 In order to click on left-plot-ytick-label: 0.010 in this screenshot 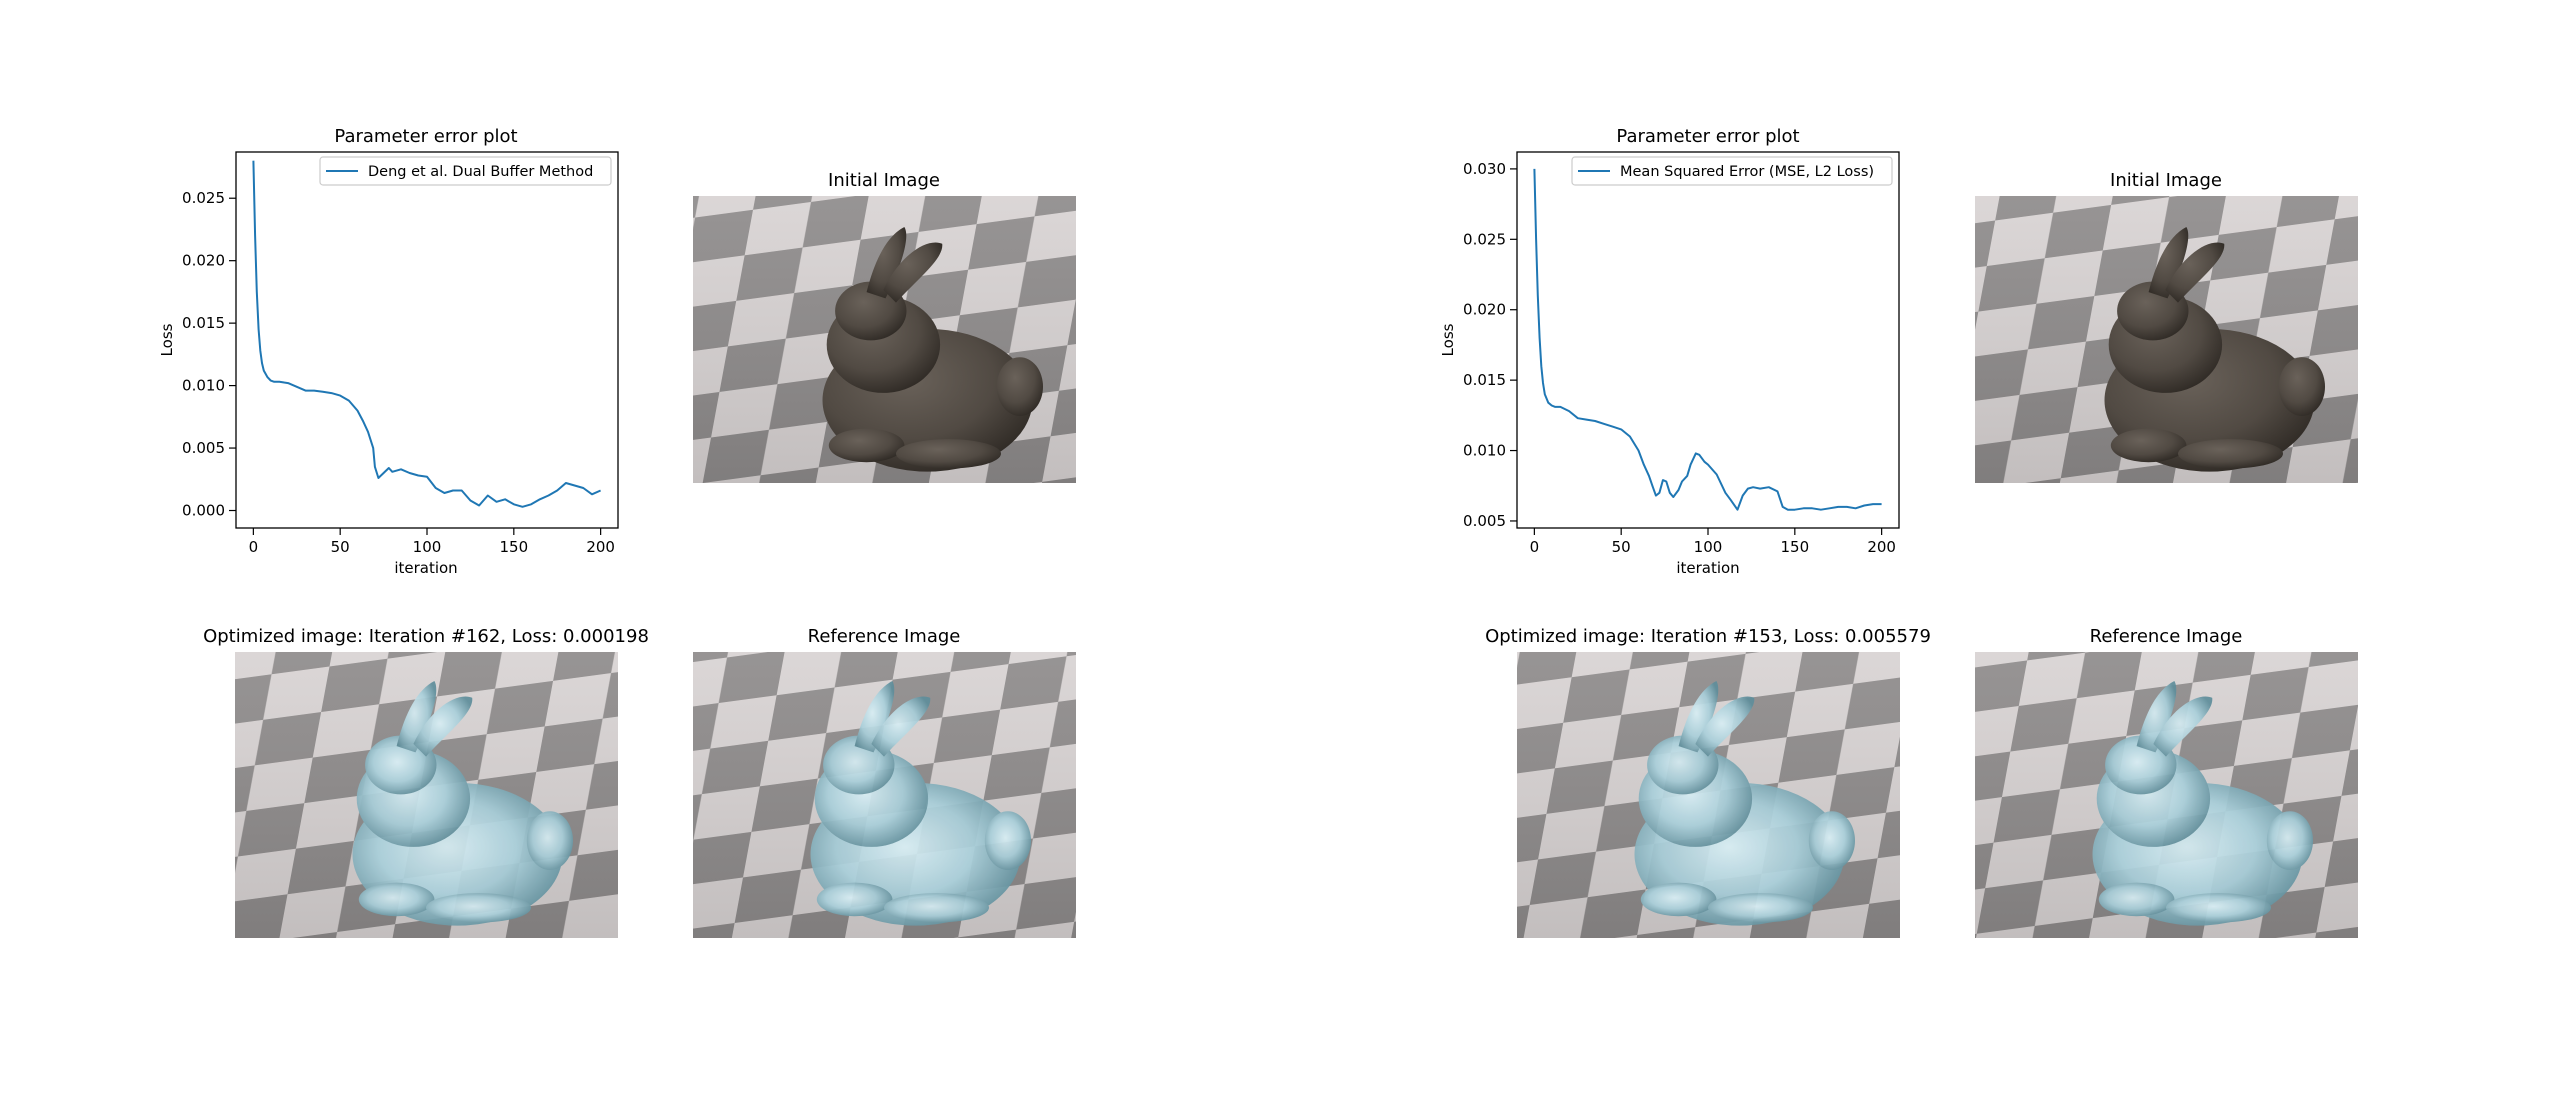, I will do `click(203, 386)`.